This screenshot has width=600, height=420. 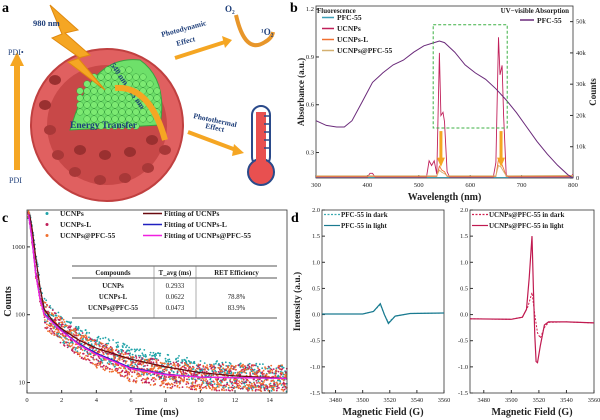 What do you see at coordinates (573, 185) in the screenshot?
I see `x-tick-label: 800` at bounding box center [573, 185].